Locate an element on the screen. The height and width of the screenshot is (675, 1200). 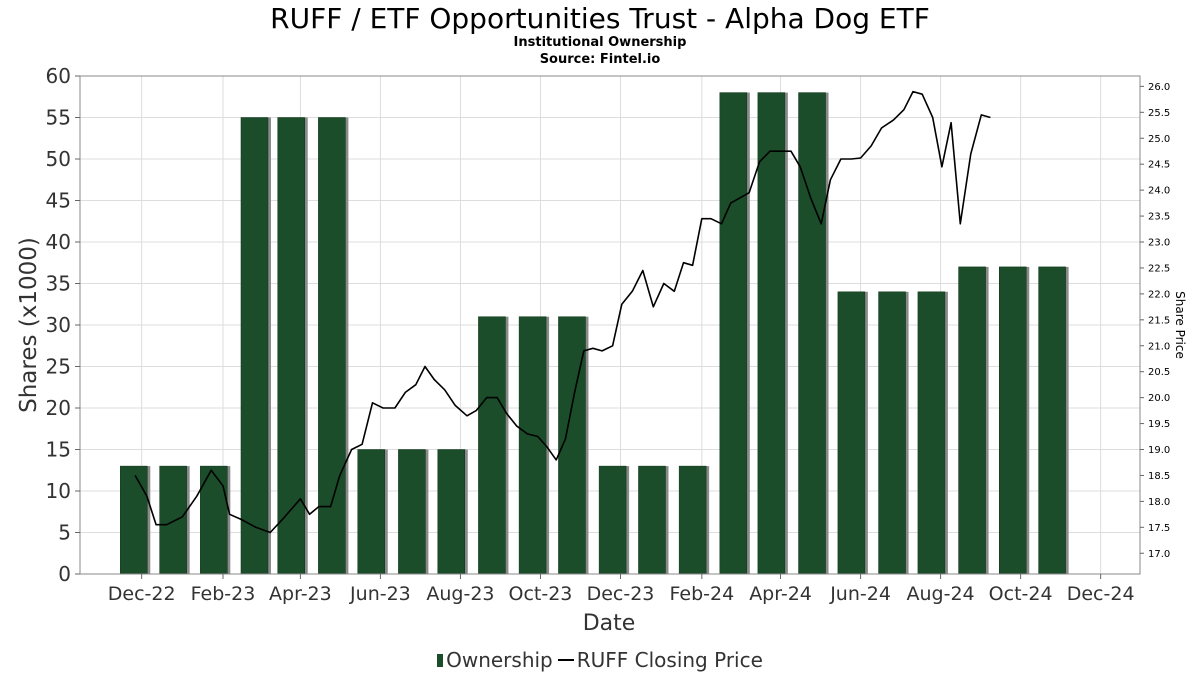
y-tick-label: 0 is located at coordinates (64, 574).